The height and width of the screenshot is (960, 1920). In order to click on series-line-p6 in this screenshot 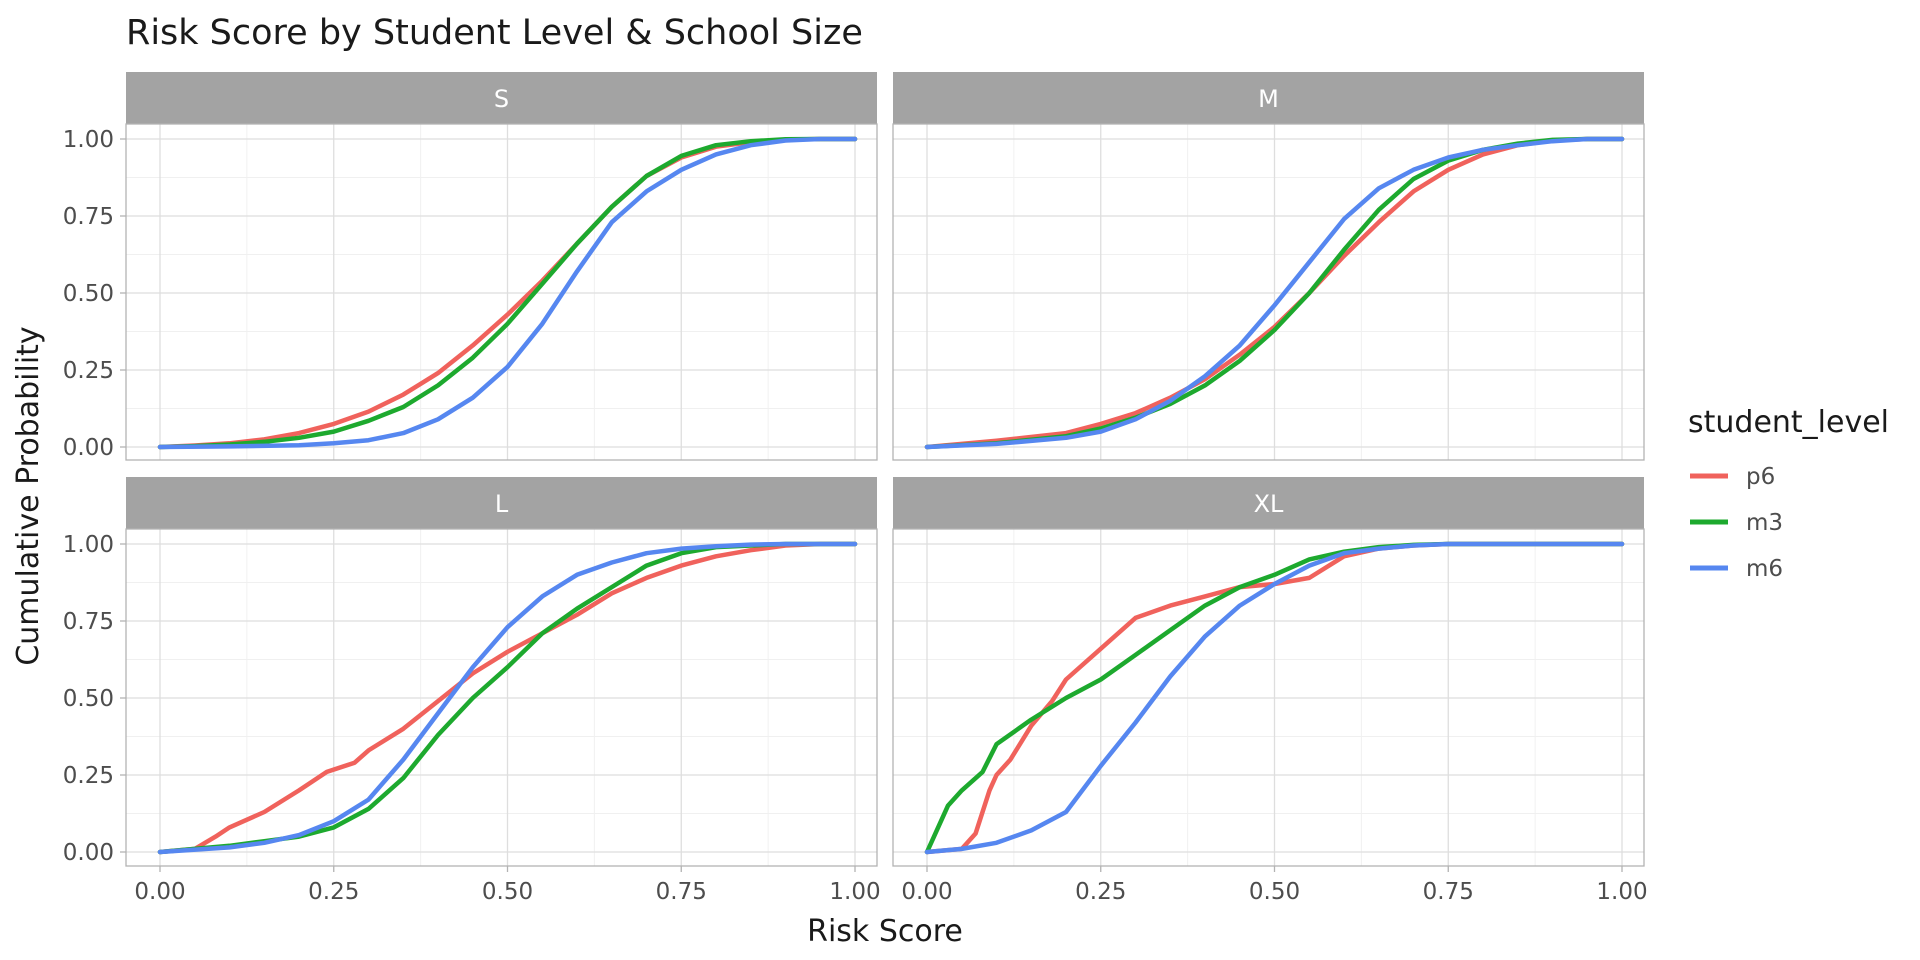, I will do `click(507, 698)`.